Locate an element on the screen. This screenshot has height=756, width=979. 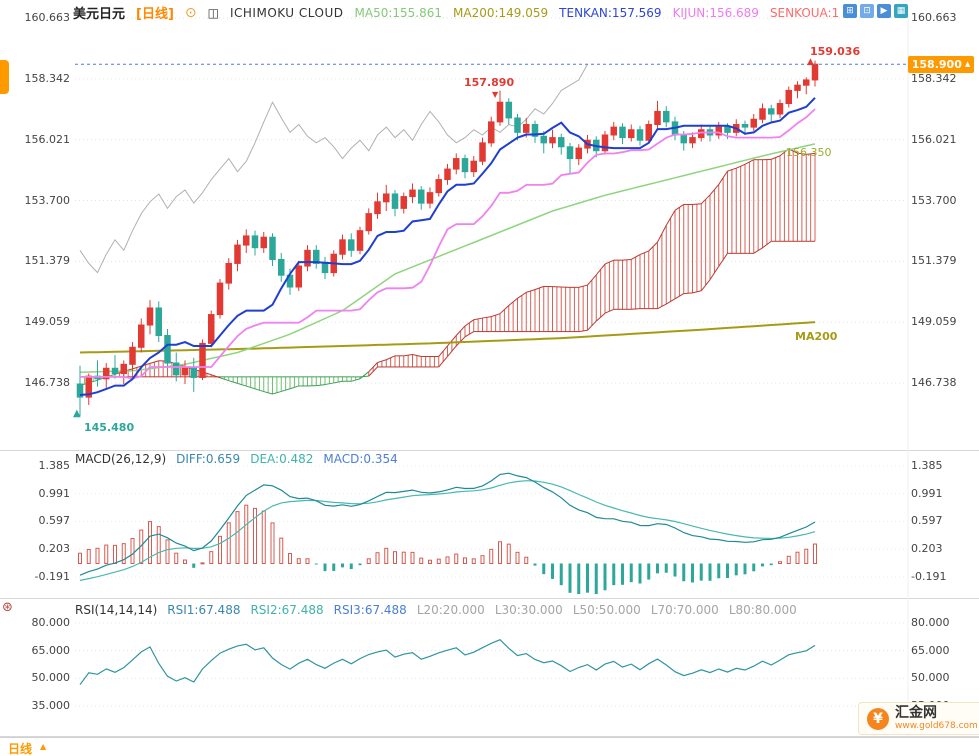
tab-daily: 日线 is located at coordinates (20, 749).